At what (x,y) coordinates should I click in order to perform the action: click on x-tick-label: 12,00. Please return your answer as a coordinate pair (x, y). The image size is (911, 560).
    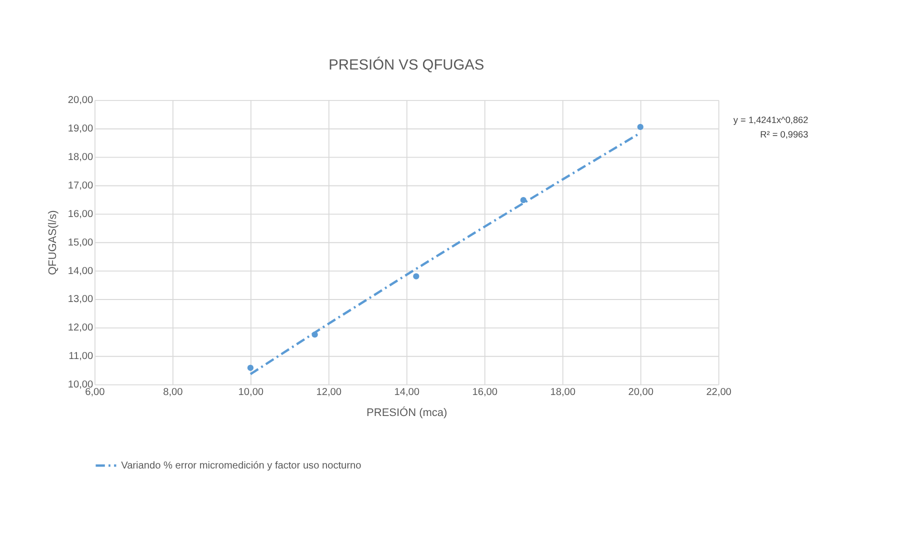
    Looking at the image, I should click on (329, 392).